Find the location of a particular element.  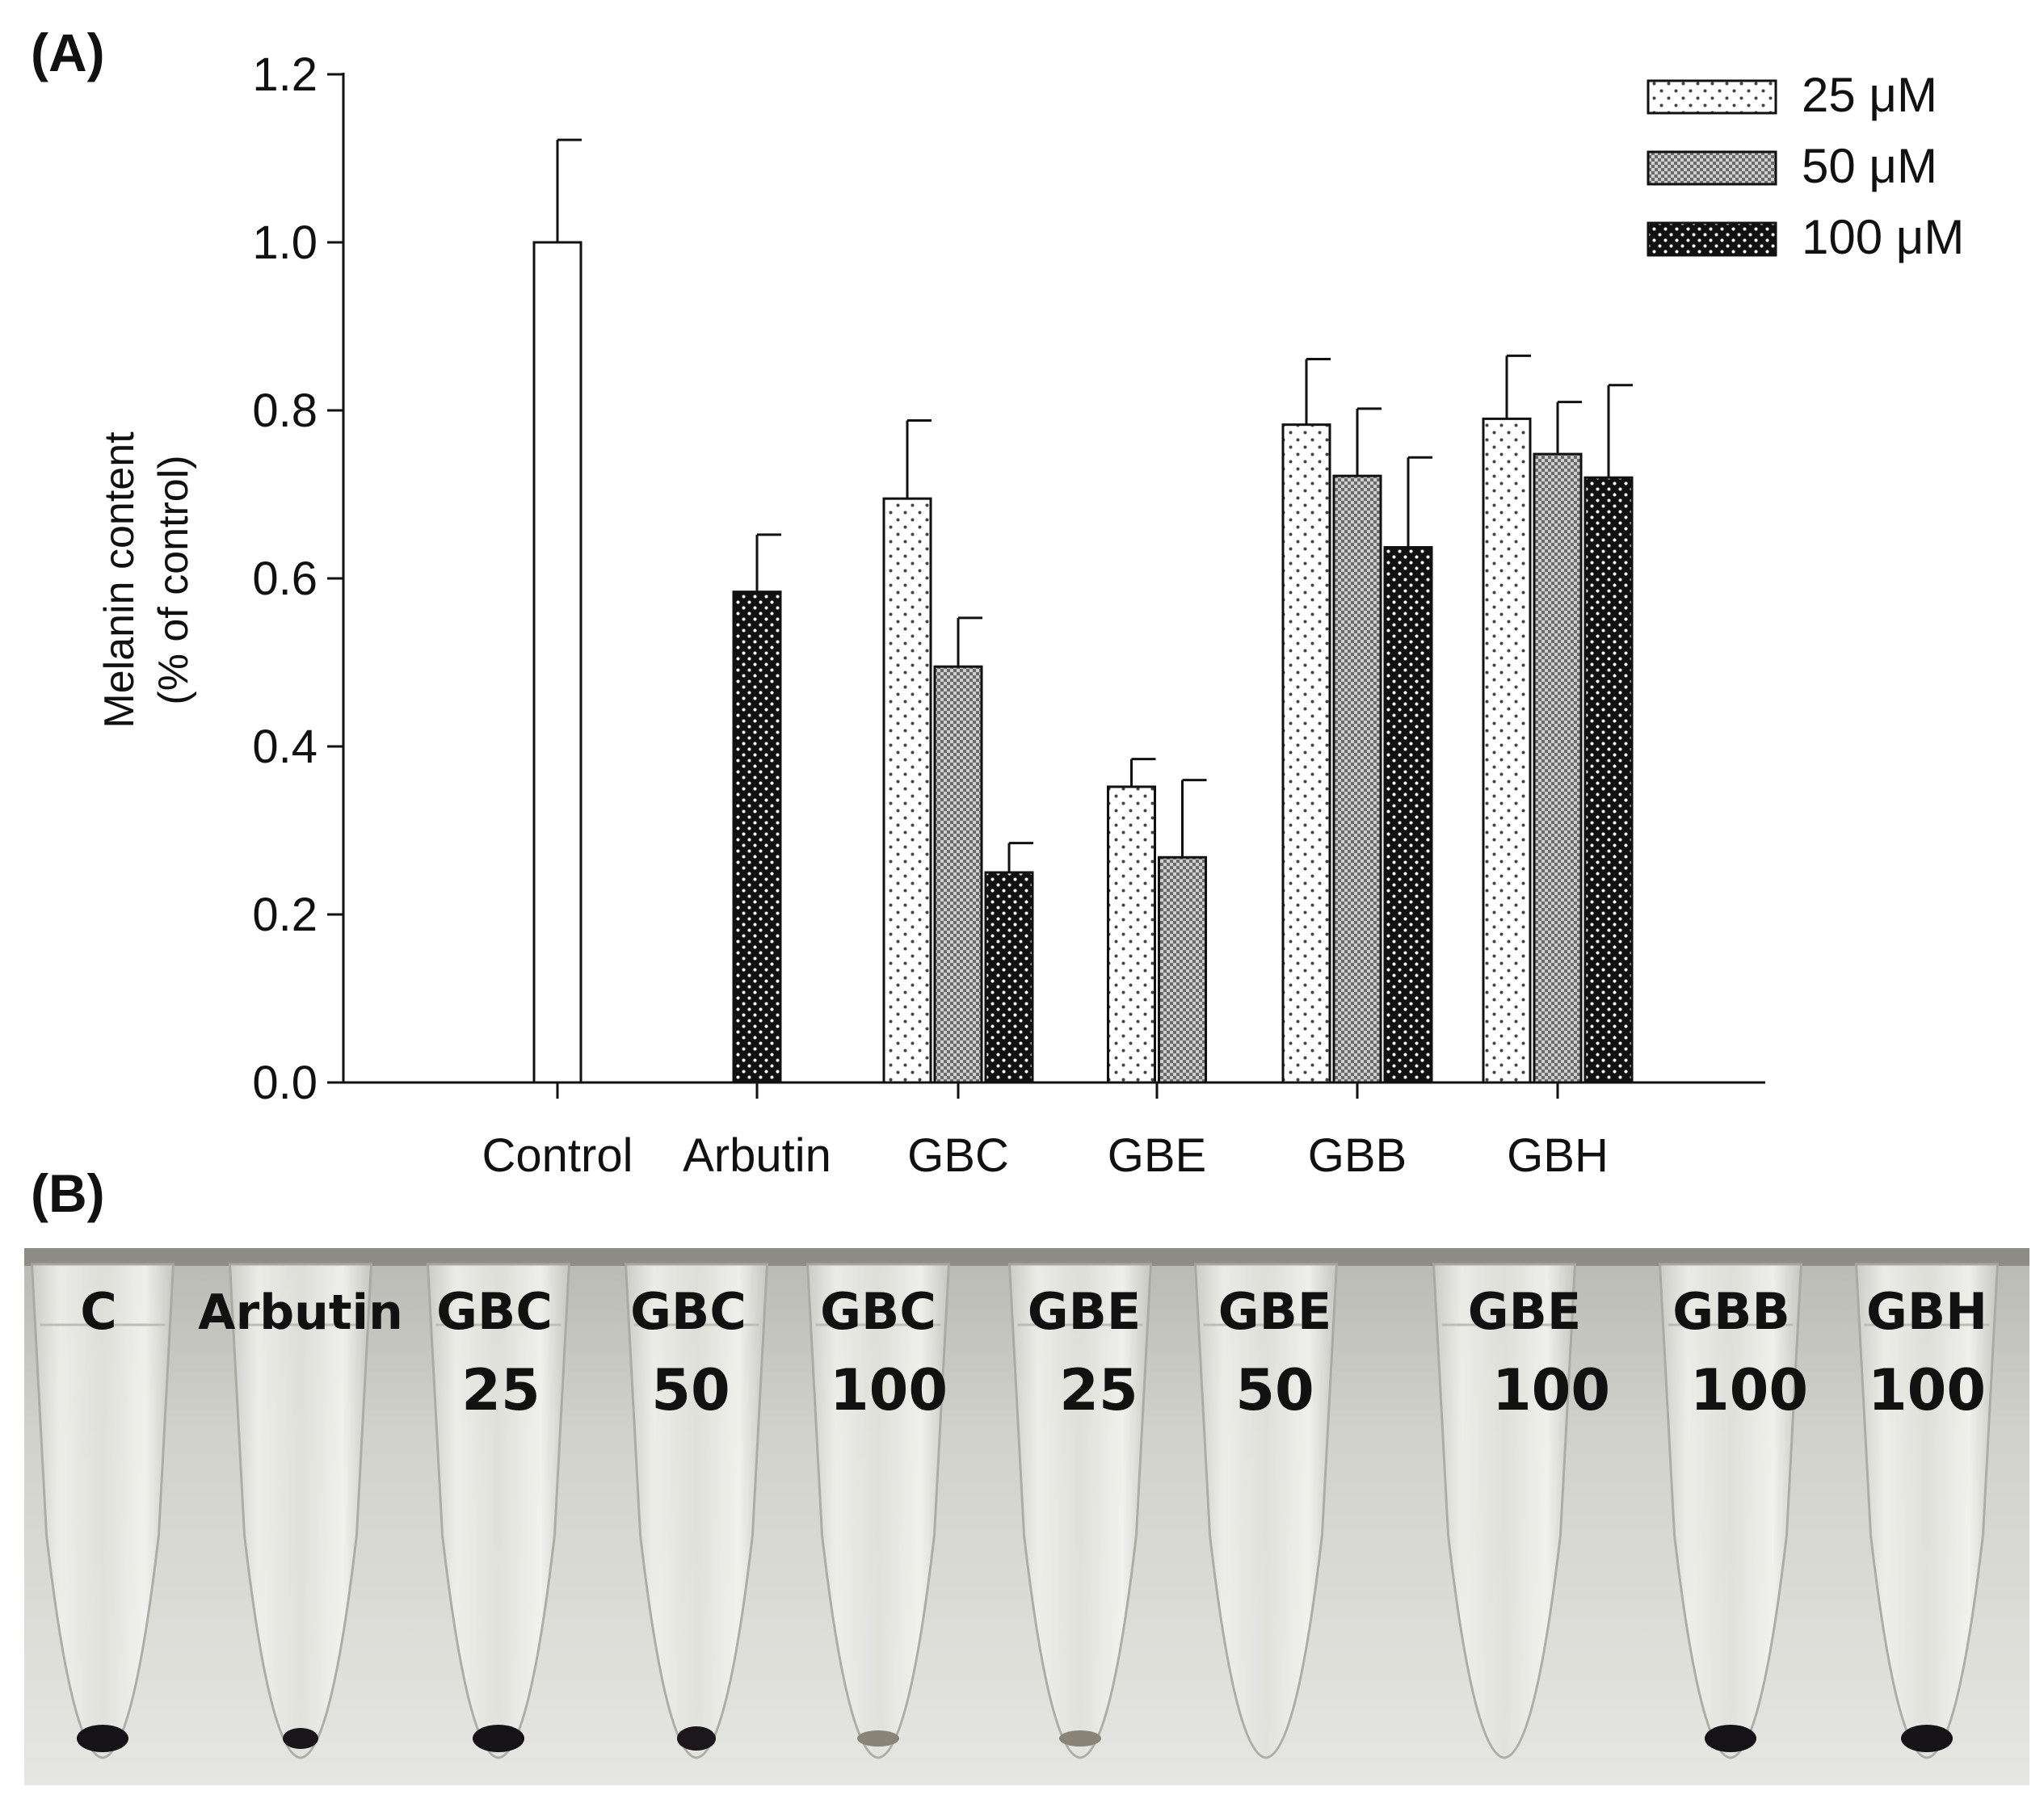

tube-label-line1: GBB is located at coordinates (1731, 1311).